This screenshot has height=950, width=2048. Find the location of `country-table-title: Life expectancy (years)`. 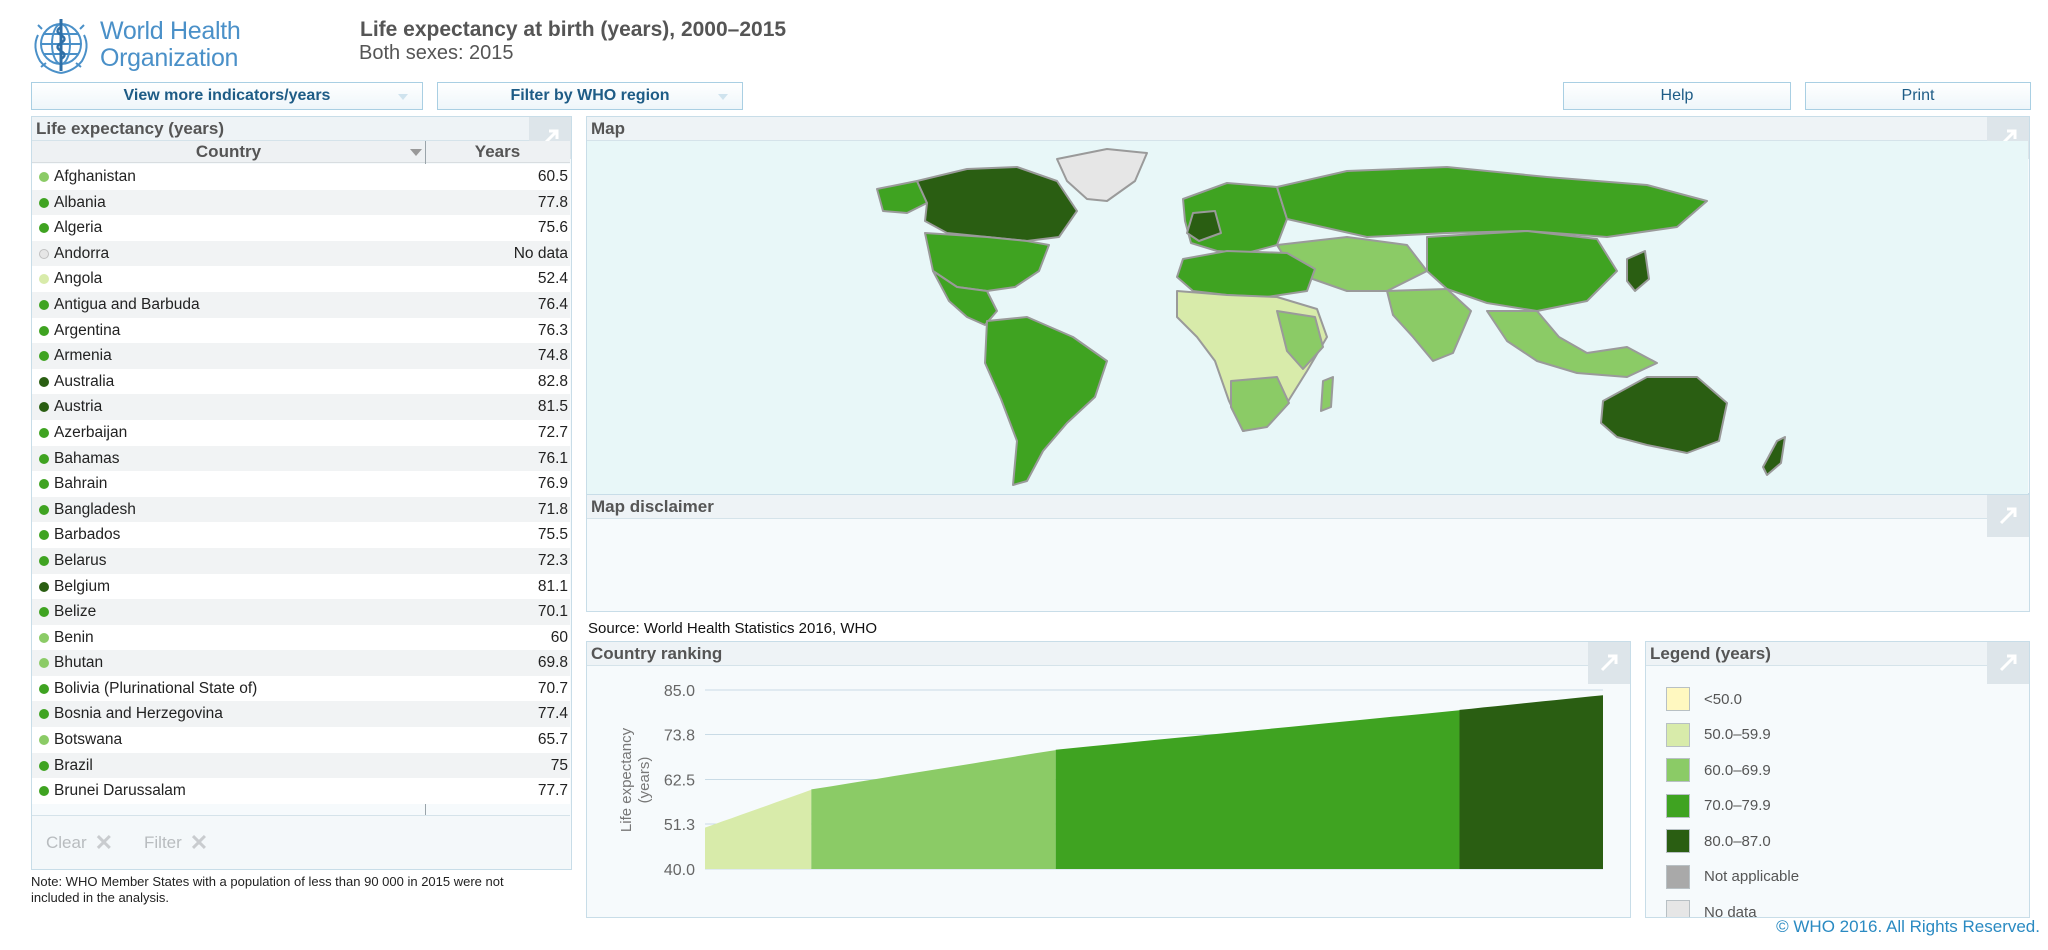

country-table-title: Life expectancy (years) is located at coordinates (301, 129).